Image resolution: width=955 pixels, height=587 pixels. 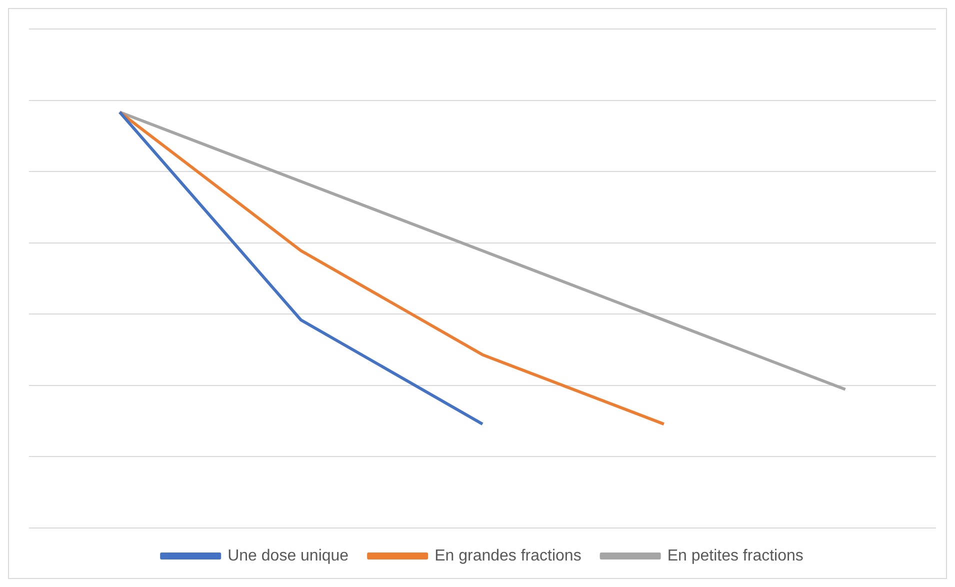 What do you see at coordinates (288, 555) in the screenshot?
I see `legend-label: Une dose unique` at bounding box center [288, 555].